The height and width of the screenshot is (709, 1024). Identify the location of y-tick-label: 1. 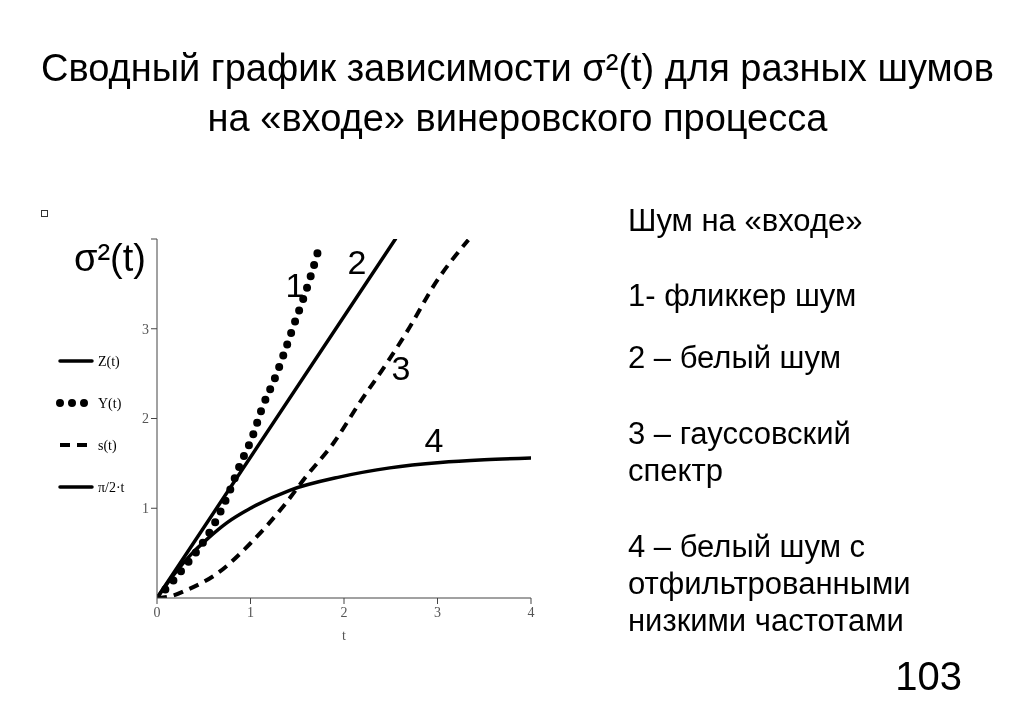
(145, 509).